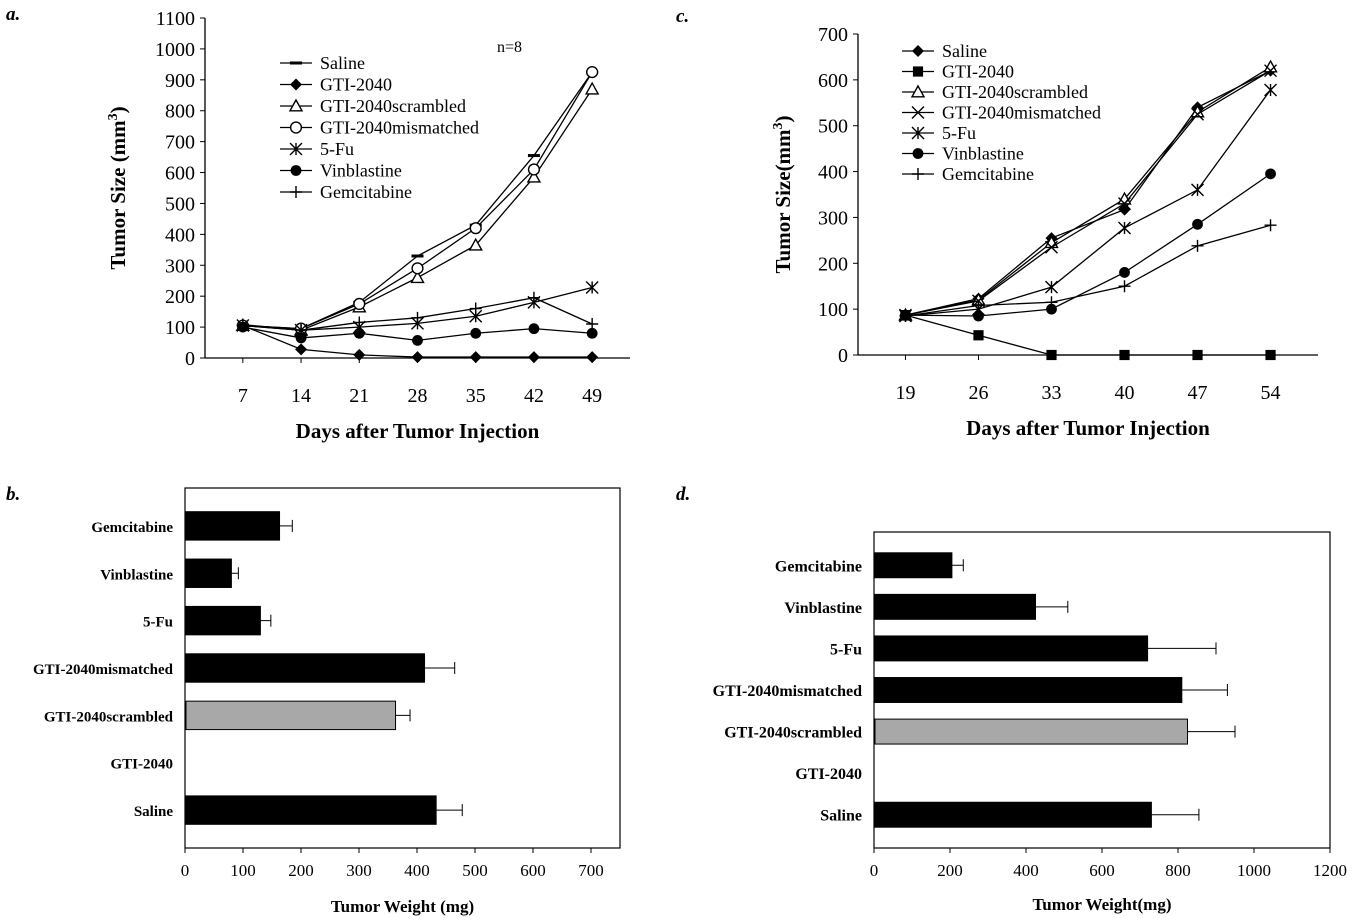 This screenshot has width=1358, height=918. Describe the element at coordinates (175, 19) in the screenshot. I see `y-tick-label: 1100` at that location.